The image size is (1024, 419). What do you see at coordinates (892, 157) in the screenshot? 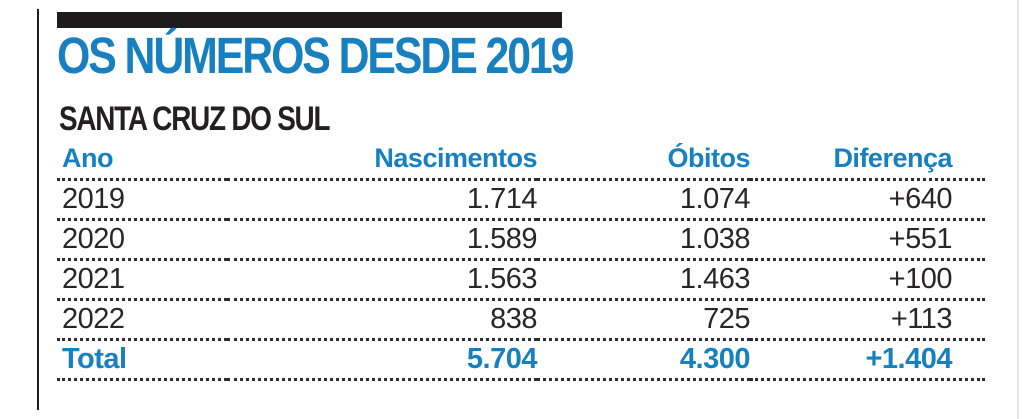
I see `column-header-diferenca: Diferença` at bounding box center [892, 157].